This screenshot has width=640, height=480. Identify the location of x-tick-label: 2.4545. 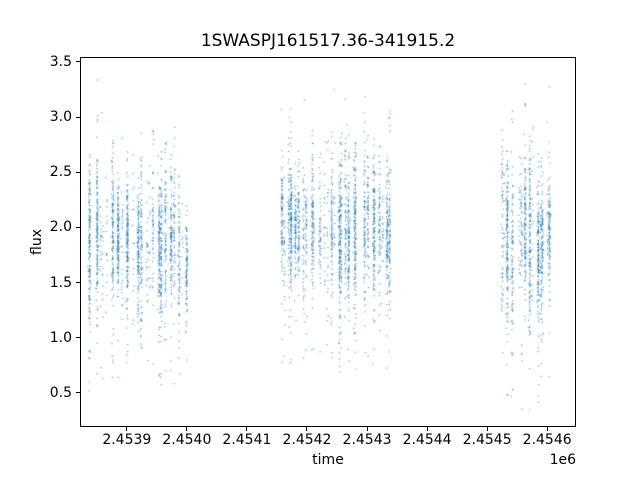
(487, 440).